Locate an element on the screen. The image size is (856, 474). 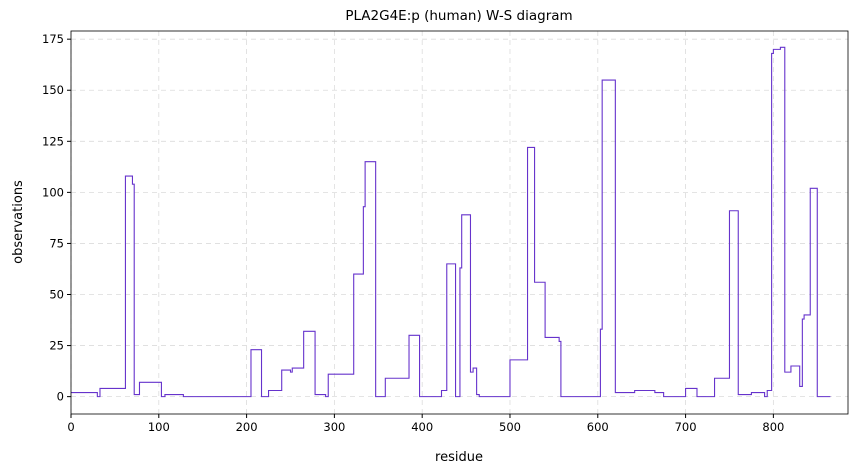
x-tick-label: 500 is located at coordinates (510, 427).